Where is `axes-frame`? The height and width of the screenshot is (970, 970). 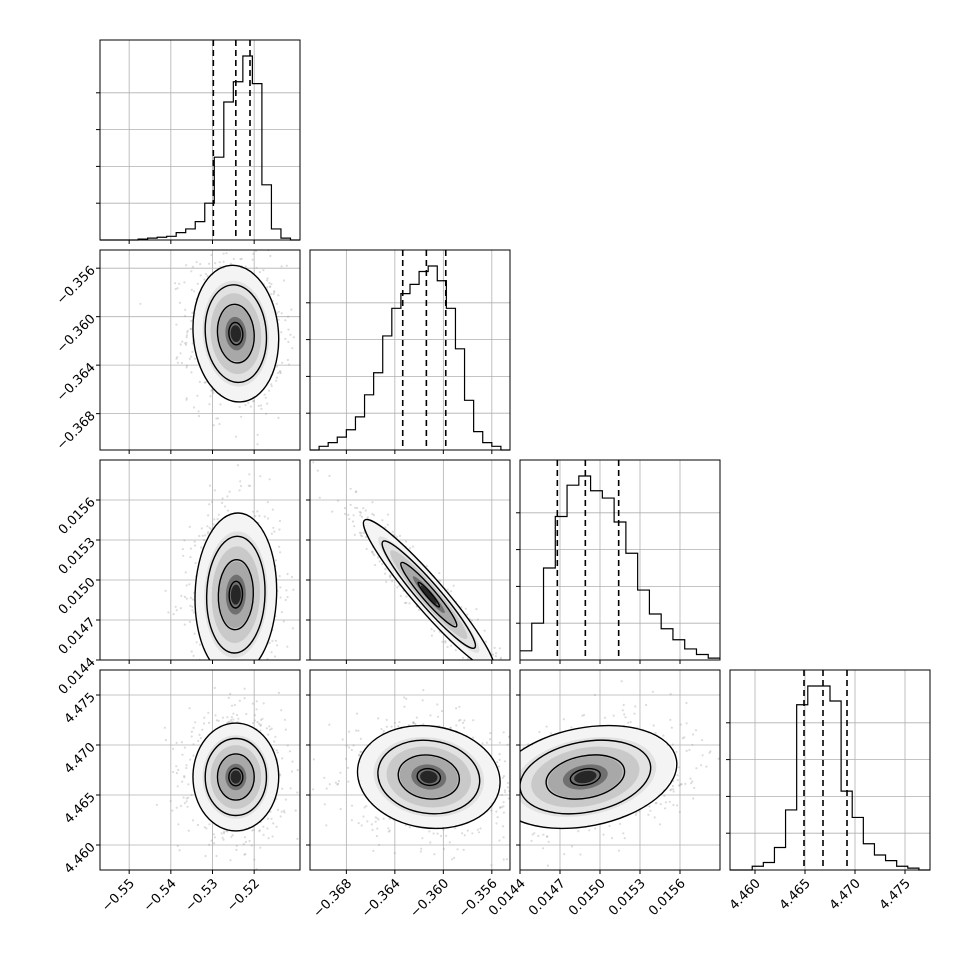
axes-frame is located at coordinates (620, 560).